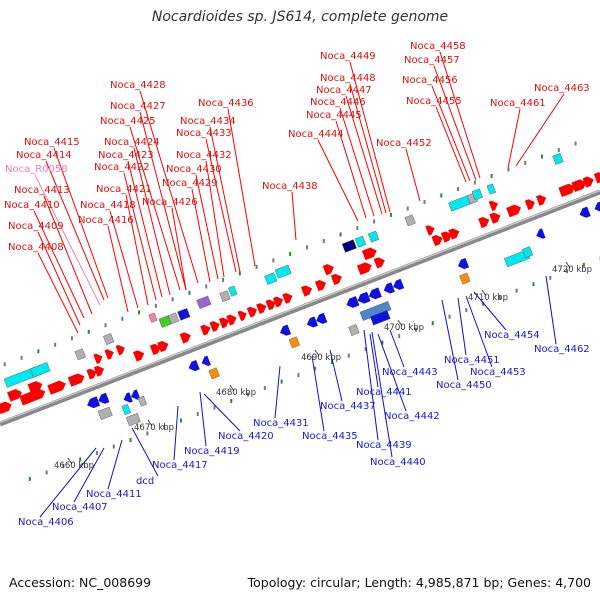 This screenshot has height=600, width=600. Describe the element at coordinates (170, 202) in the screenshot. I see `gene-label: Noca_4426` at that location.